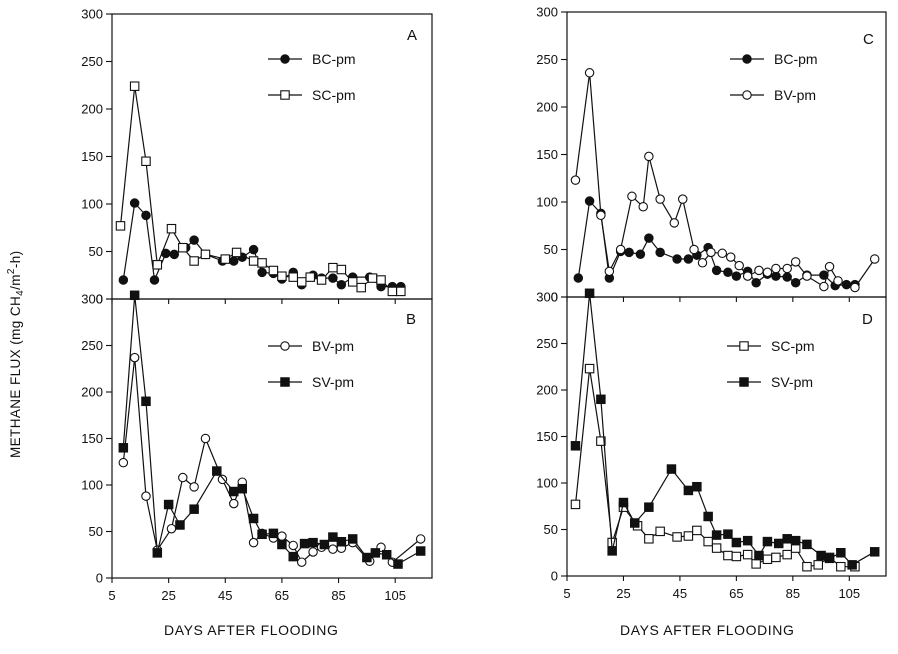 Image resolution: width=898 pixels, height=654 pixels. What do you see at coordinates (20, 293) in the screenshot?
I see `y-axis-label-subscript: 4` at bounding box center [20, 293].